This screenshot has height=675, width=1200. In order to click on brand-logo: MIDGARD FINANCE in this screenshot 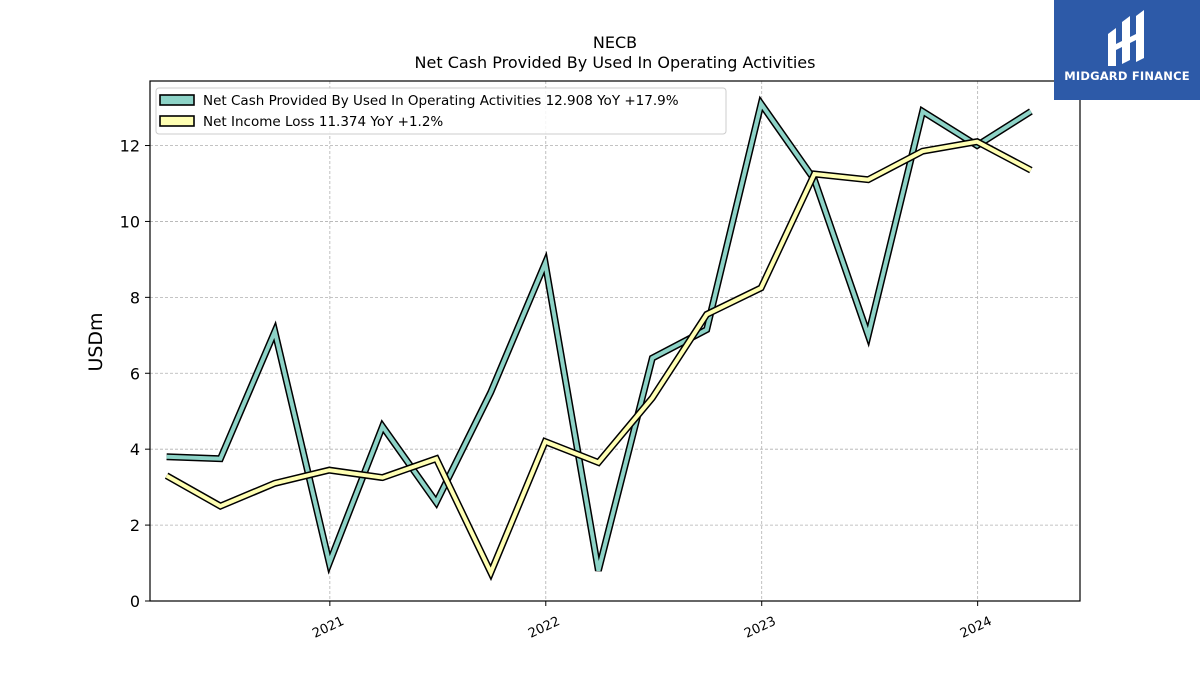, I will do `click(1127, 50)`.